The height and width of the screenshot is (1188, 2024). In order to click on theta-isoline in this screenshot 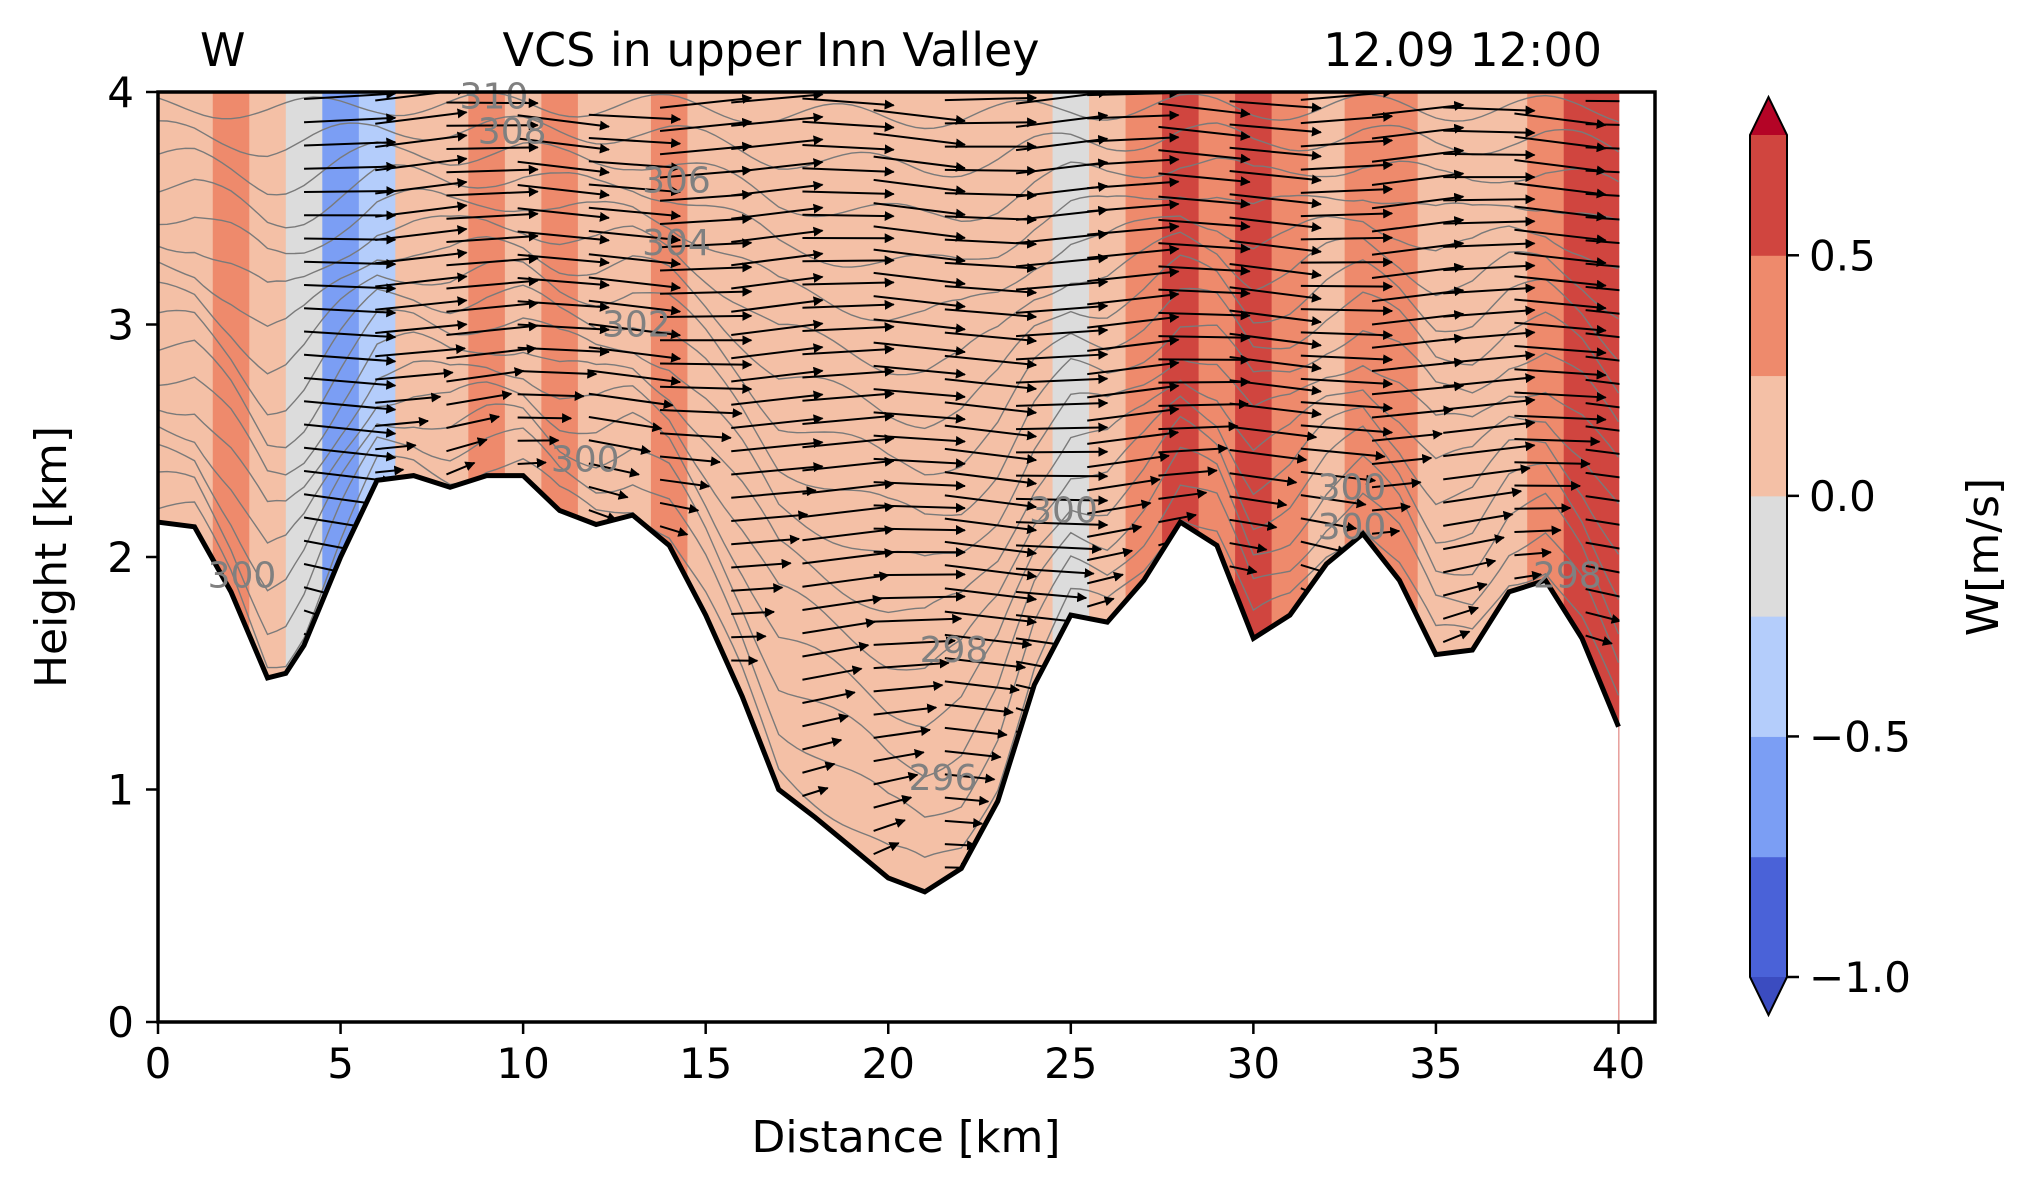, I will do `click(888, 146)`.